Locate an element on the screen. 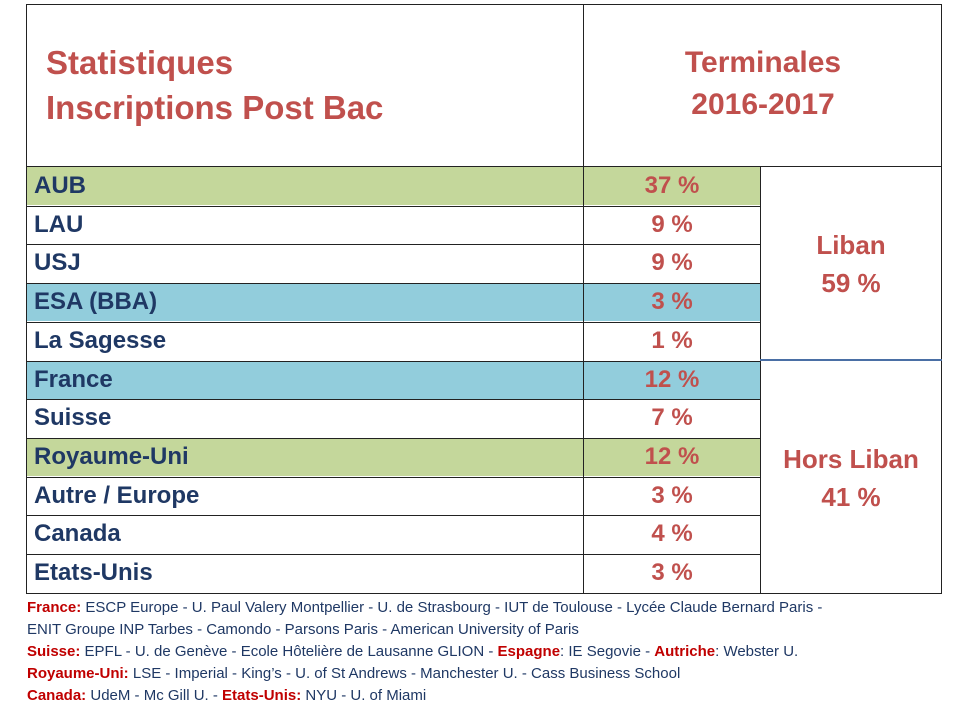  page-title: Statistiques Inscriptions Post Bac is located at coordinates (214, 85).